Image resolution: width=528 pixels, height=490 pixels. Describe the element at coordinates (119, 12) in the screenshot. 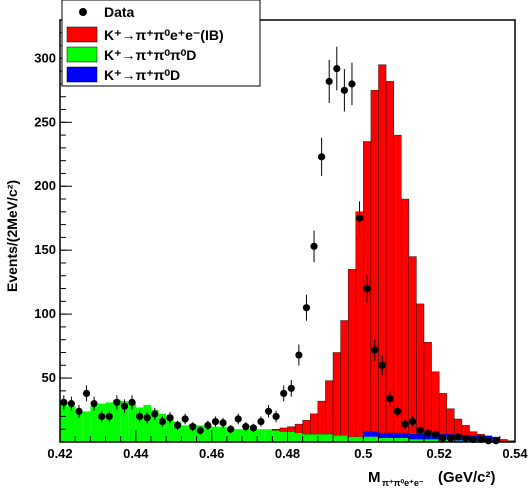

I see `legend-label-data: Data` at that location.